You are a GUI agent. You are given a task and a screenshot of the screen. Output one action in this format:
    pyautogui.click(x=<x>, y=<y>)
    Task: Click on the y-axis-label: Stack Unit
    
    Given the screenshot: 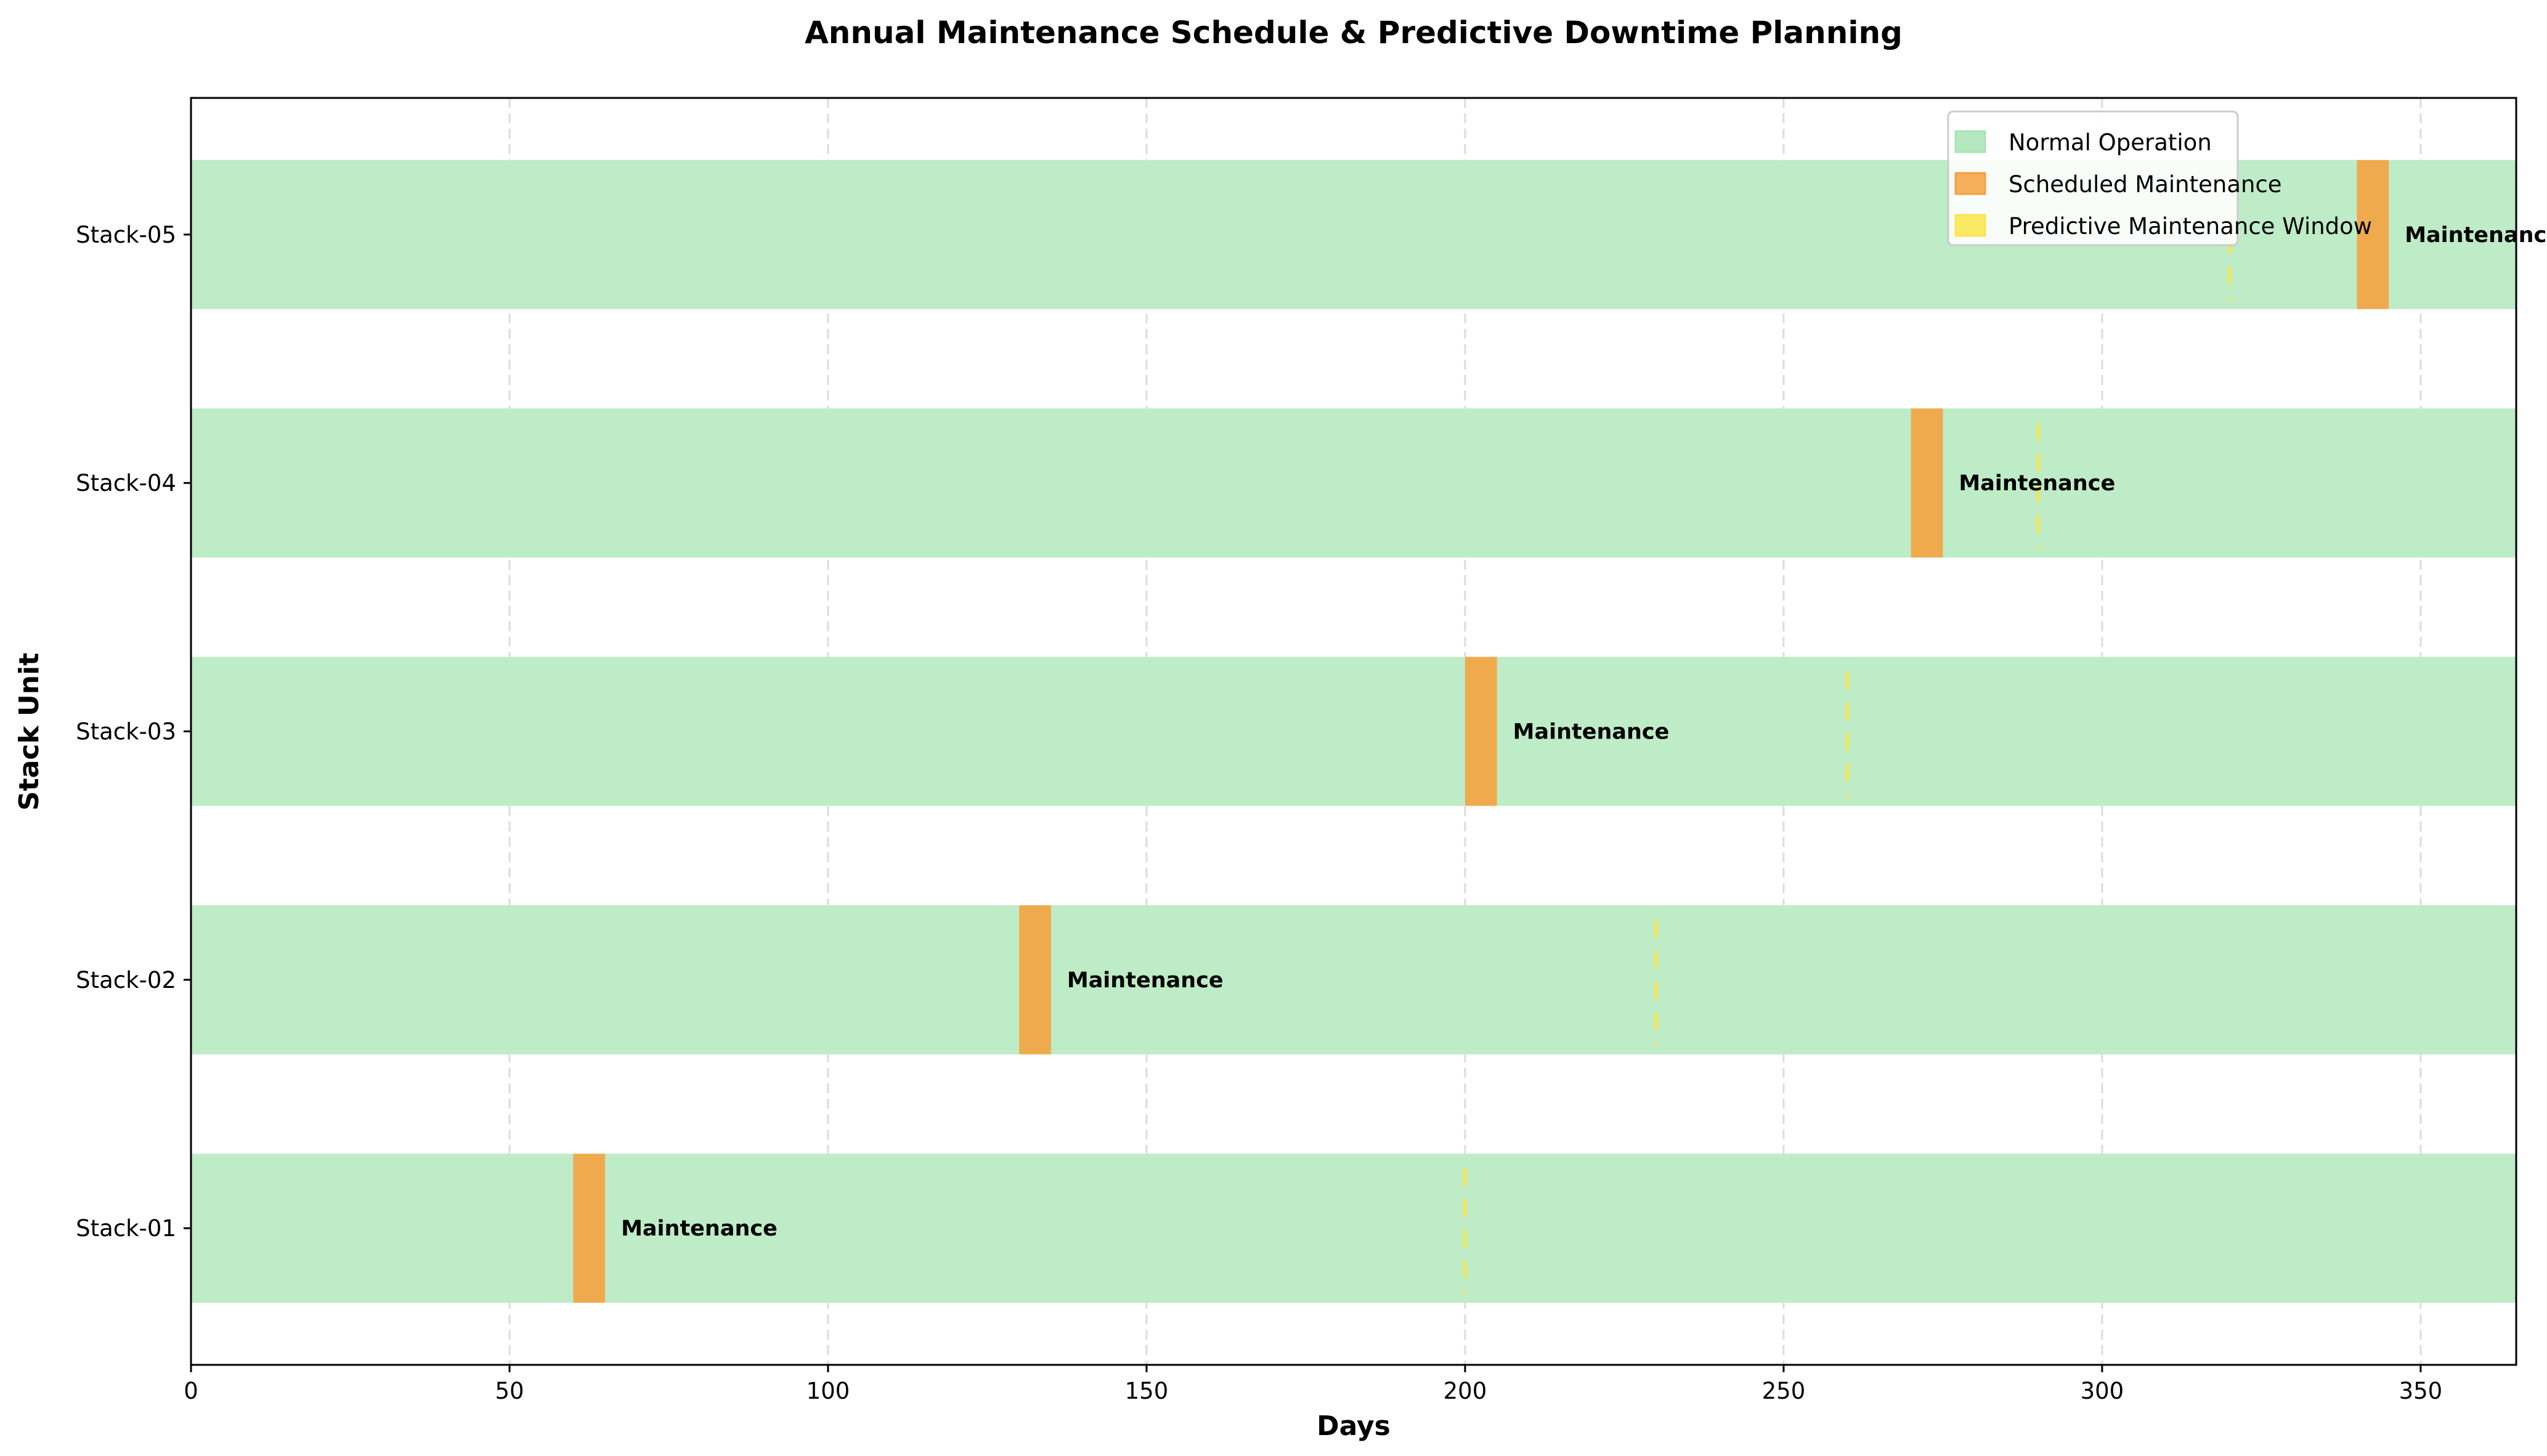 What is the action you would take?
    pyautogui.click(x=29, y=732)
    